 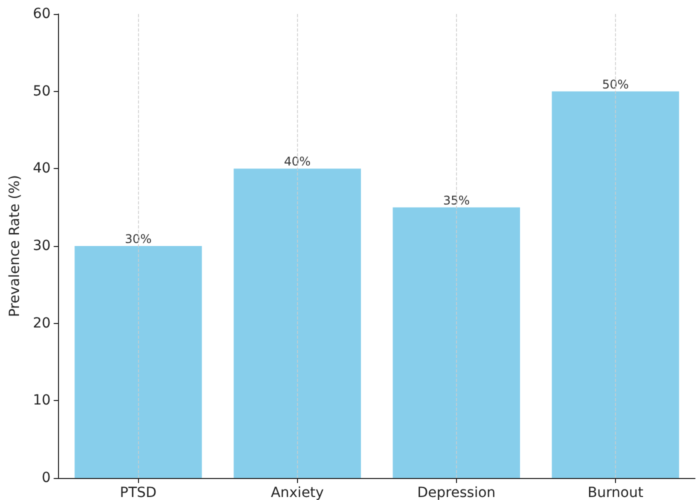 I want to click on data-label: 30%, so click(x=138, y=239).